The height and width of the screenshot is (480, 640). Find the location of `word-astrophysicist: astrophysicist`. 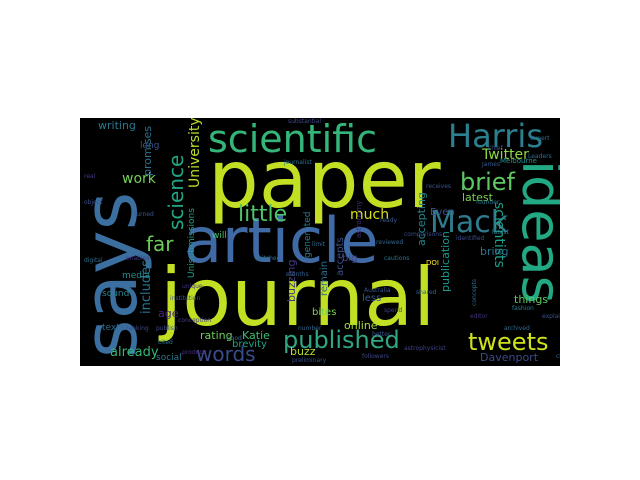

word-astrophysicist: astrophysicist is located at coordinates (425, 348).